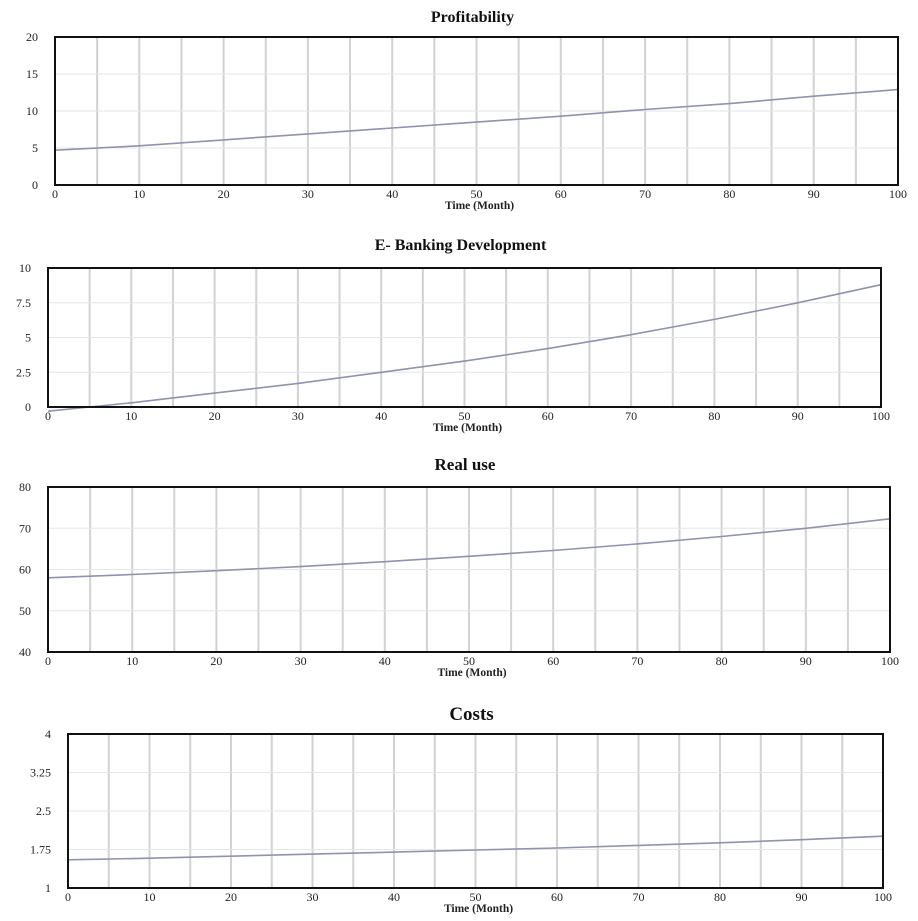 Image resolution: width=918 pixels, height=921 pixels. Describe the element at coordinates (465, 464) in the screenshot. I see `chart-title: Real use` at that location.